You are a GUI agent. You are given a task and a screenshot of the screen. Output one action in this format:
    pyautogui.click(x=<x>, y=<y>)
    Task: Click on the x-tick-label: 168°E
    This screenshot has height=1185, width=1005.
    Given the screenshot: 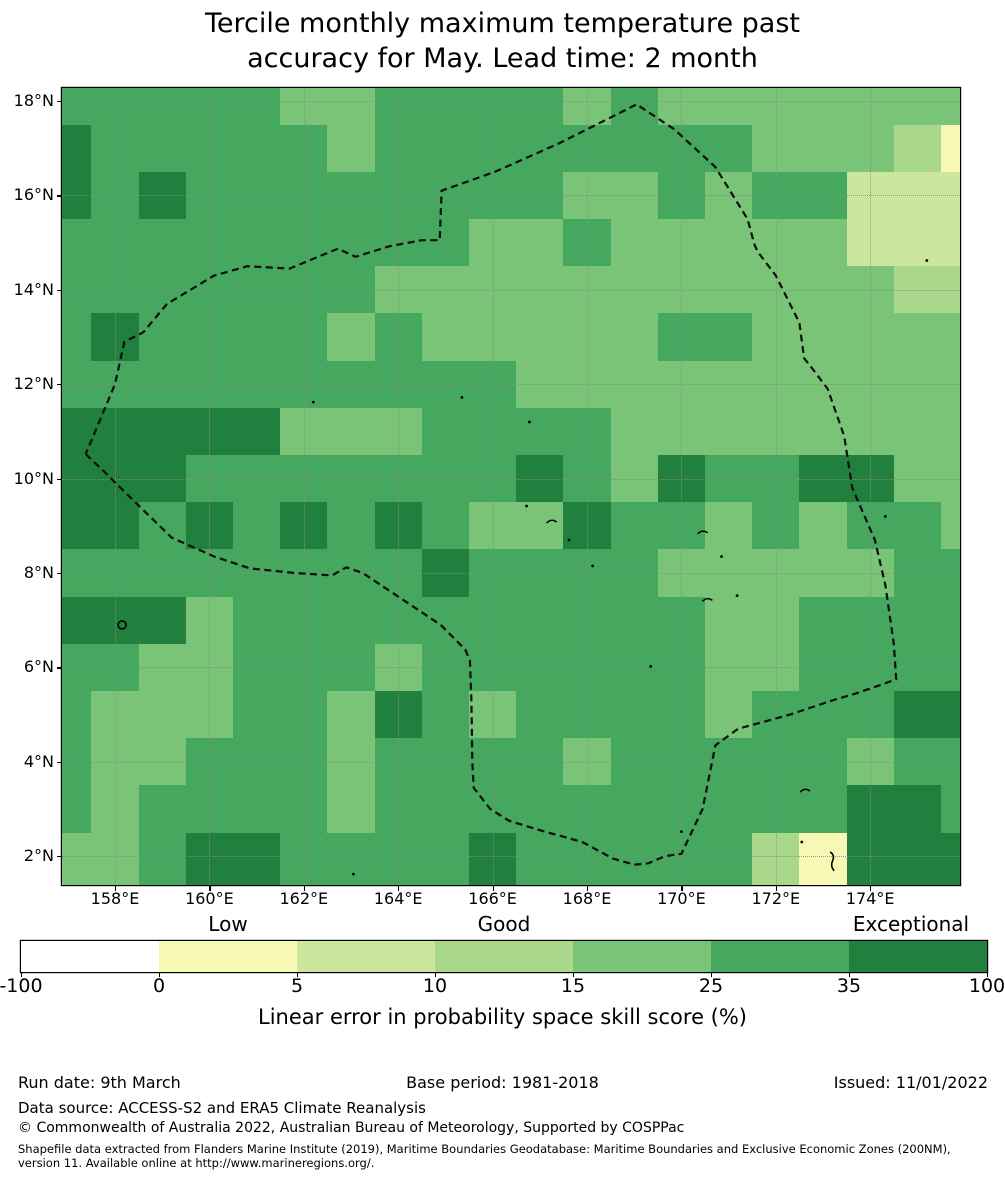 What is the action you would take?
    pyautogui.click(x=587, y=898)
    